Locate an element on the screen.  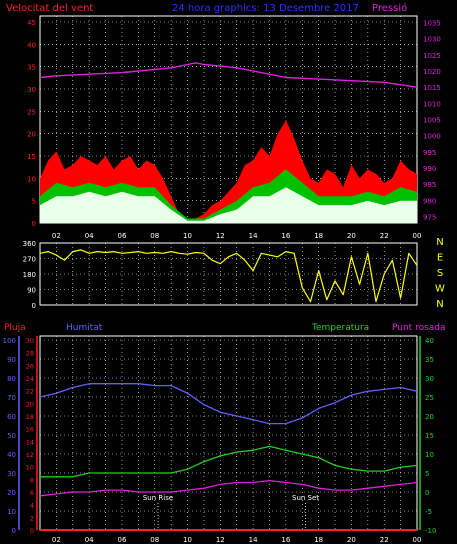
temperature-tick-label: 0 is located at coordinates (427, 493).